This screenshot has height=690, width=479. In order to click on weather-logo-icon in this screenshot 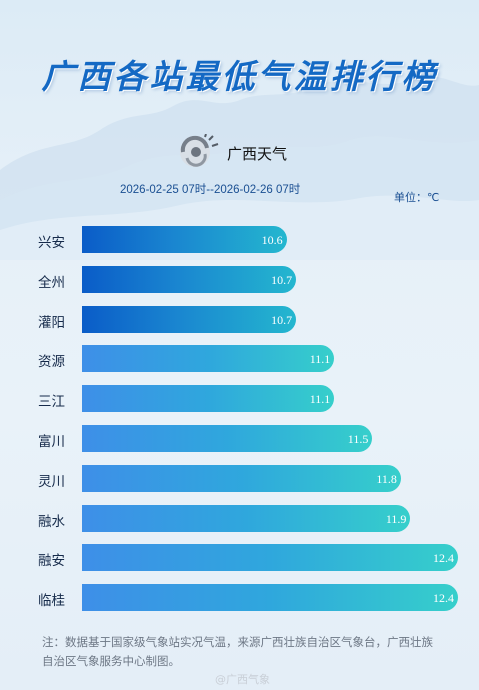, I will do `click(199, 150)`.